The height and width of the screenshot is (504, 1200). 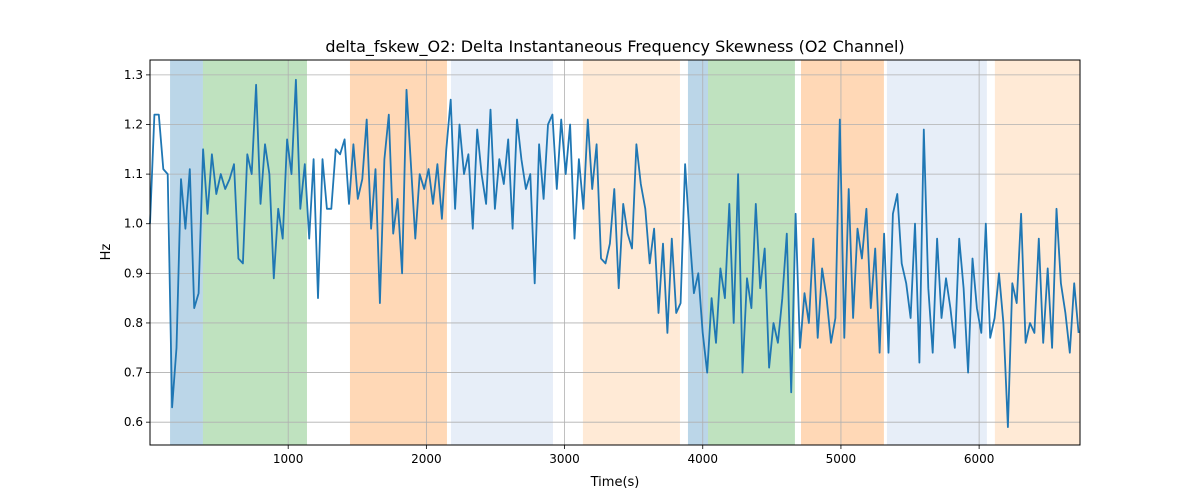 What do you see at coordinates (841, 459) in the screenshot?
I see `x-tick-label: 5000` at bounding box center [841, 459].